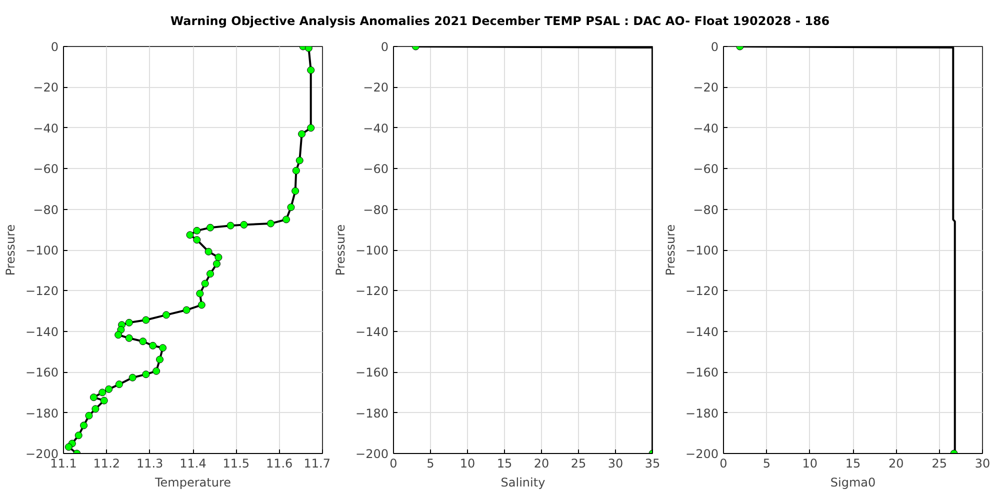 Image resolution: width=992 pixels, height=495 pixels. I want to click on x-tick-label: 11.6, so click(279, 463).